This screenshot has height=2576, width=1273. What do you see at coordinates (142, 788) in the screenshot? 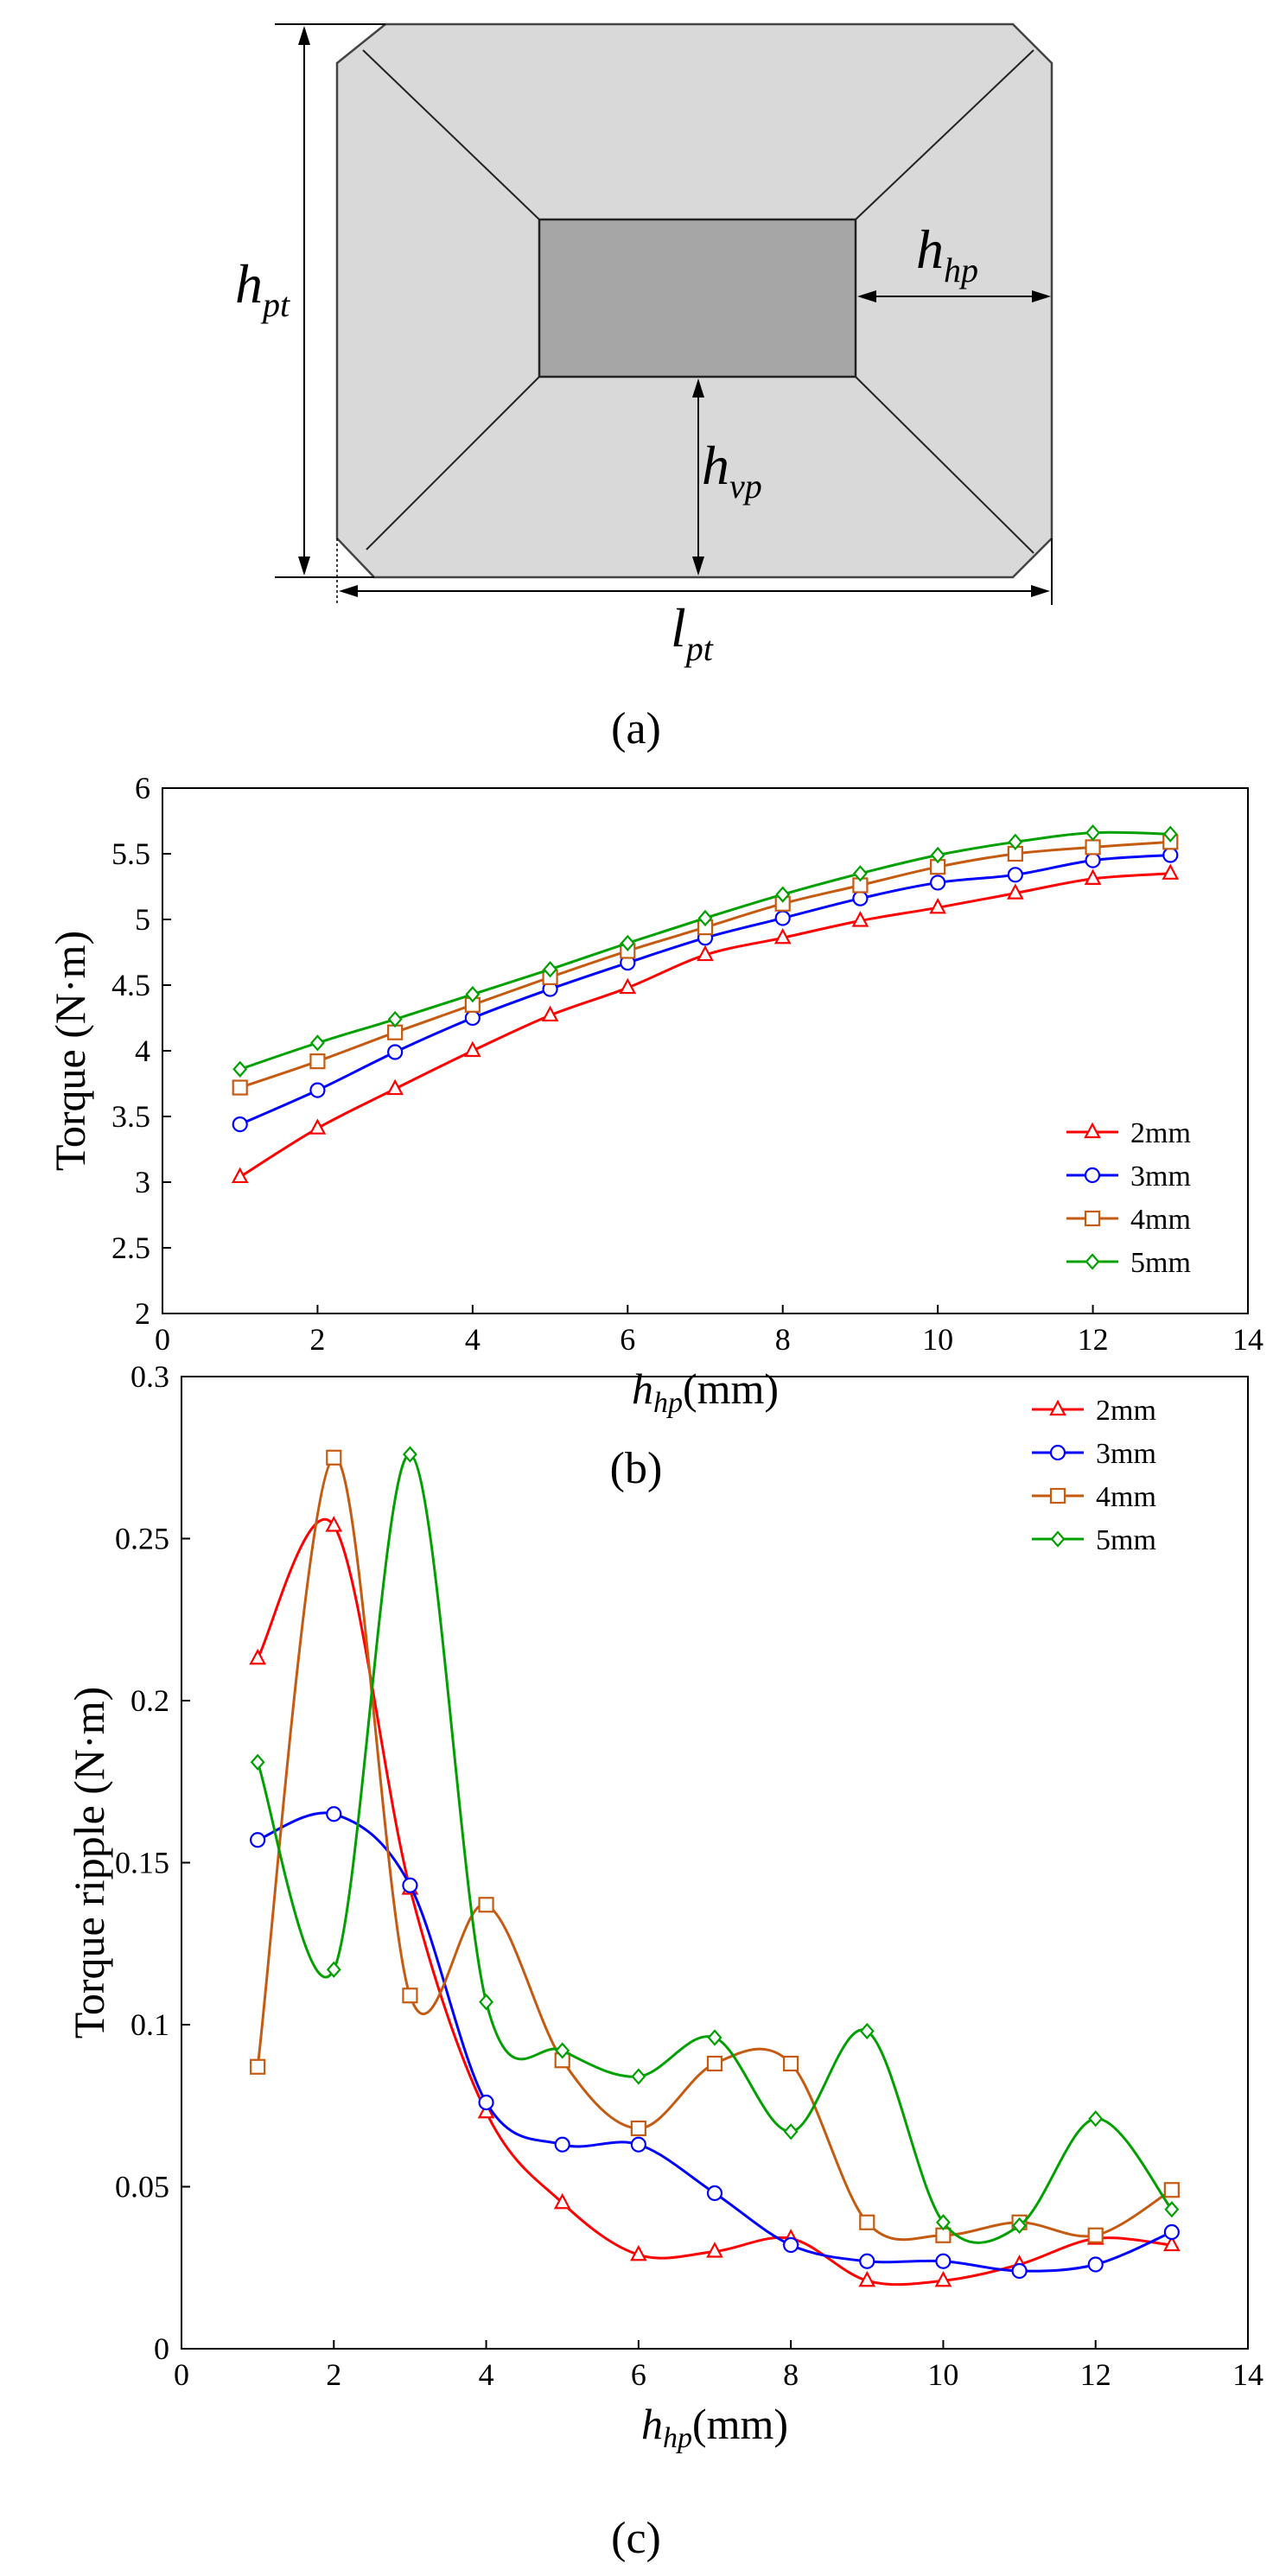
I see `torque-y-tick-label: 6` at bounding box center [142, 788].